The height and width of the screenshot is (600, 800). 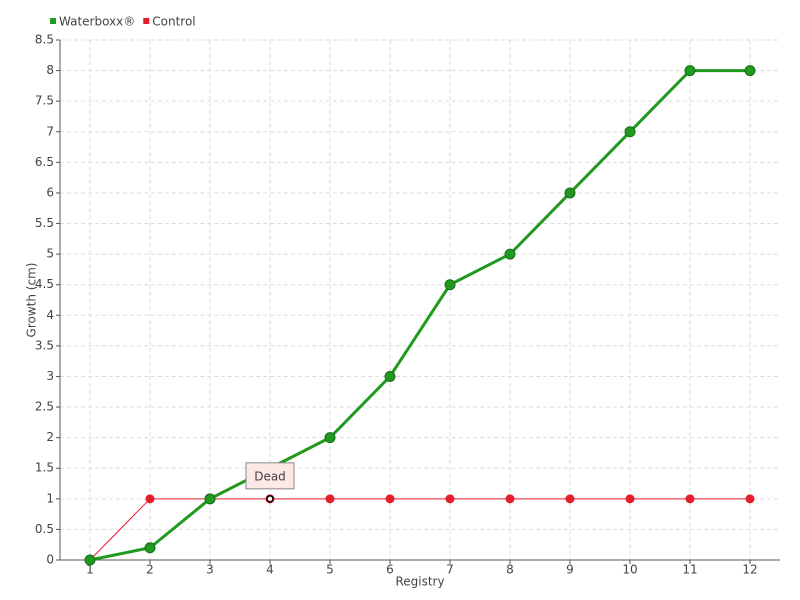 I want to click on y-tick-label: 2.5, so click(x=44, y=407).